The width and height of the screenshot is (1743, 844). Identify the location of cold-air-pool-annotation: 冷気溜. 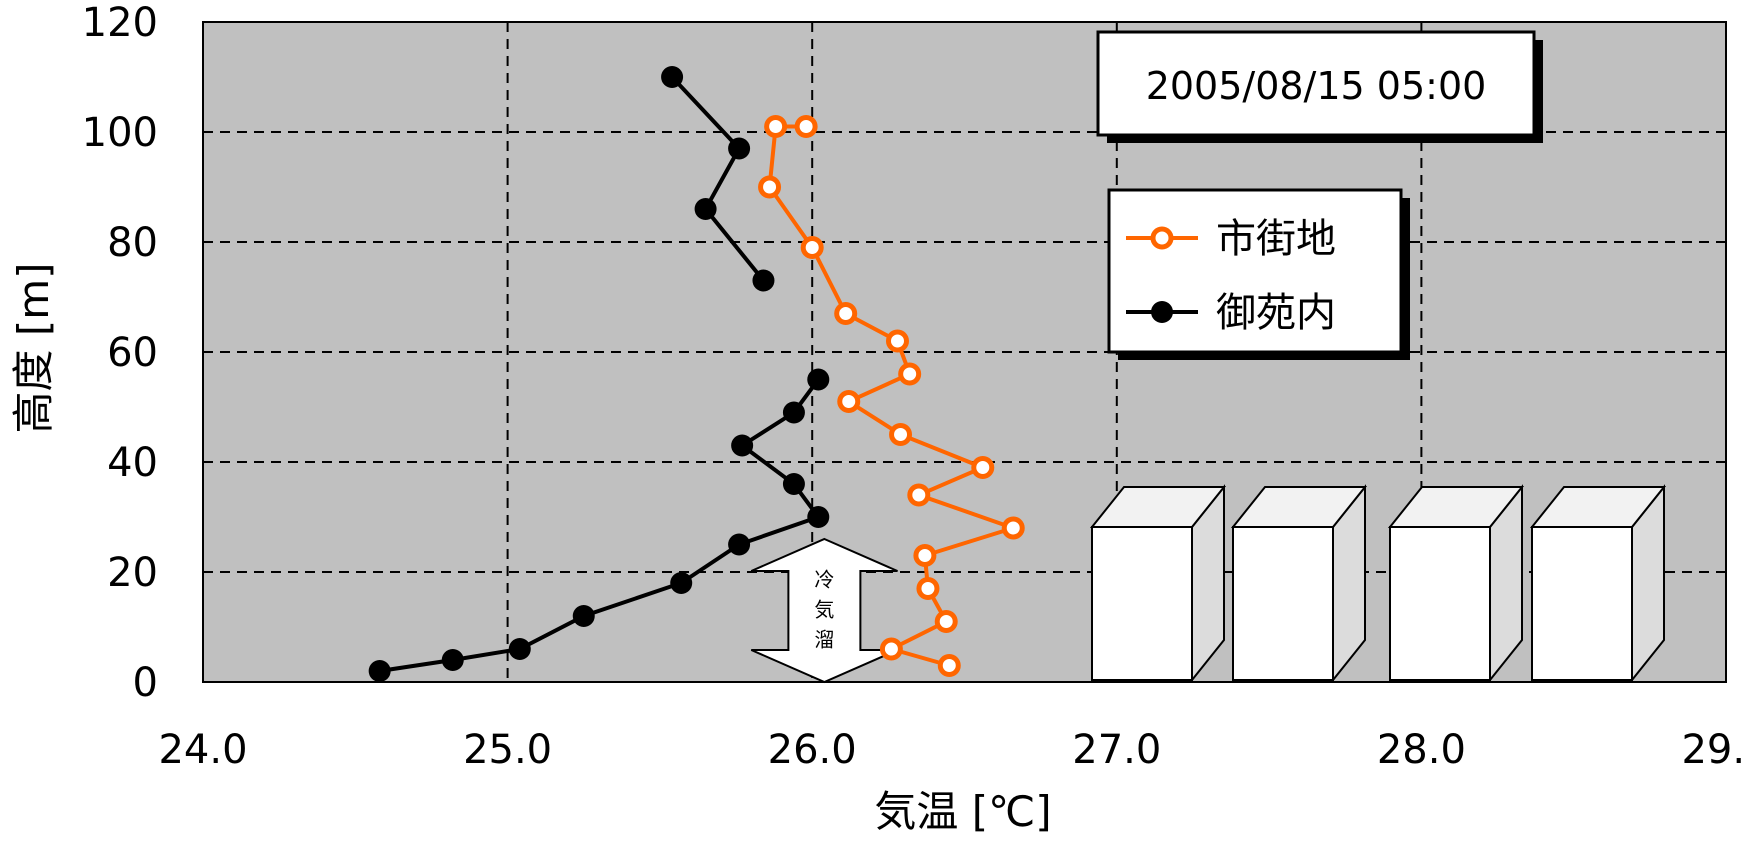
(824, 610).